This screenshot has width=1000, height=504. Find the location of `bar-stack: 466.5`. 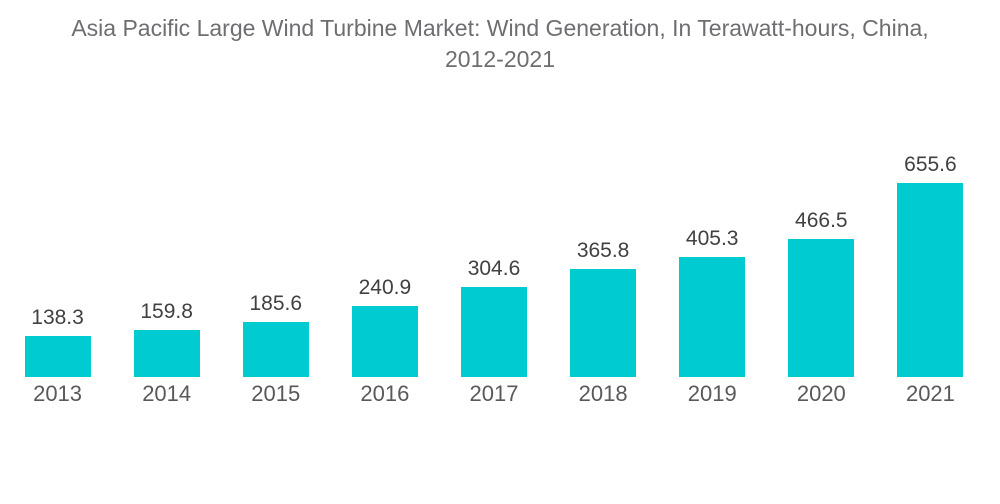

bar-stack: 466.5 is located at coordinates (821, 253).